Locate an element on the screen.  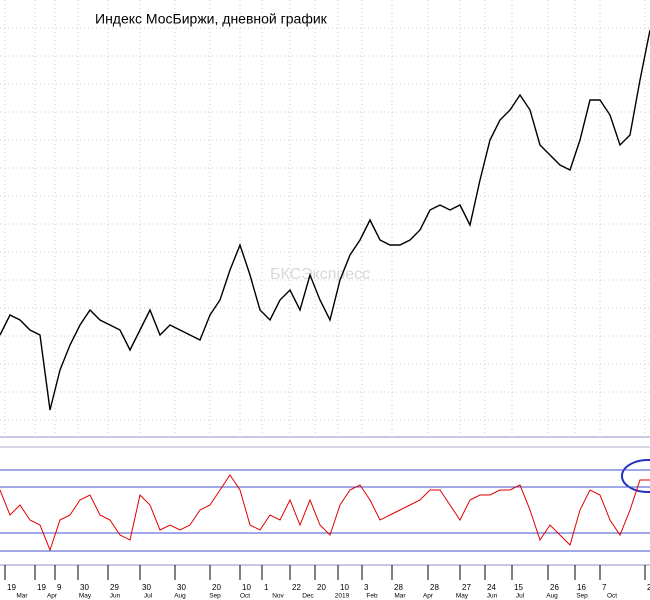
x-tick-label: 16 is located at coordinates (581, 587).